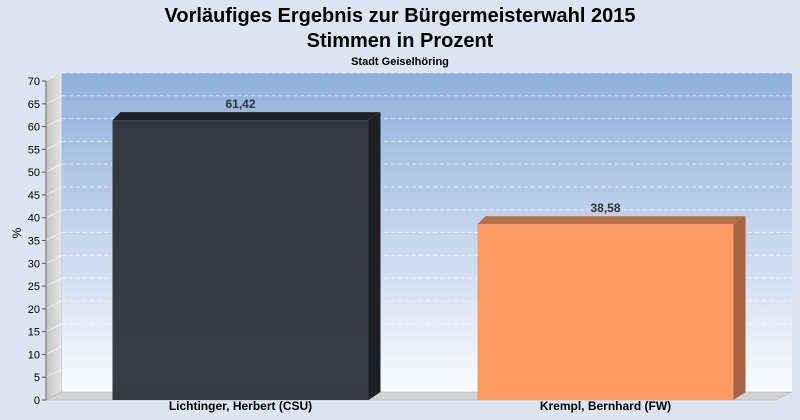 Image resolution: width=800 pixels, height=420 pixels. What do you see at coordinates (34, 242) in the screenshot?
I see `y-tick-label: 35` at bounding box center [34, 242].